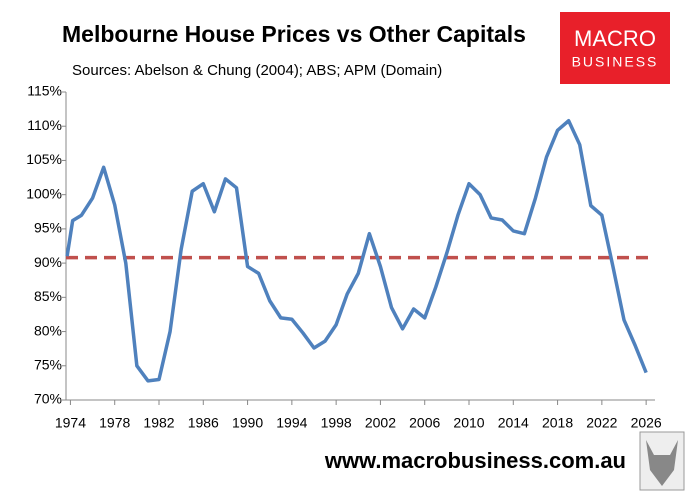  What do you see at coordinates (247, 423) in the screenshot?
I see `x-tick-label: 1990` at bounding box center [247, 423].